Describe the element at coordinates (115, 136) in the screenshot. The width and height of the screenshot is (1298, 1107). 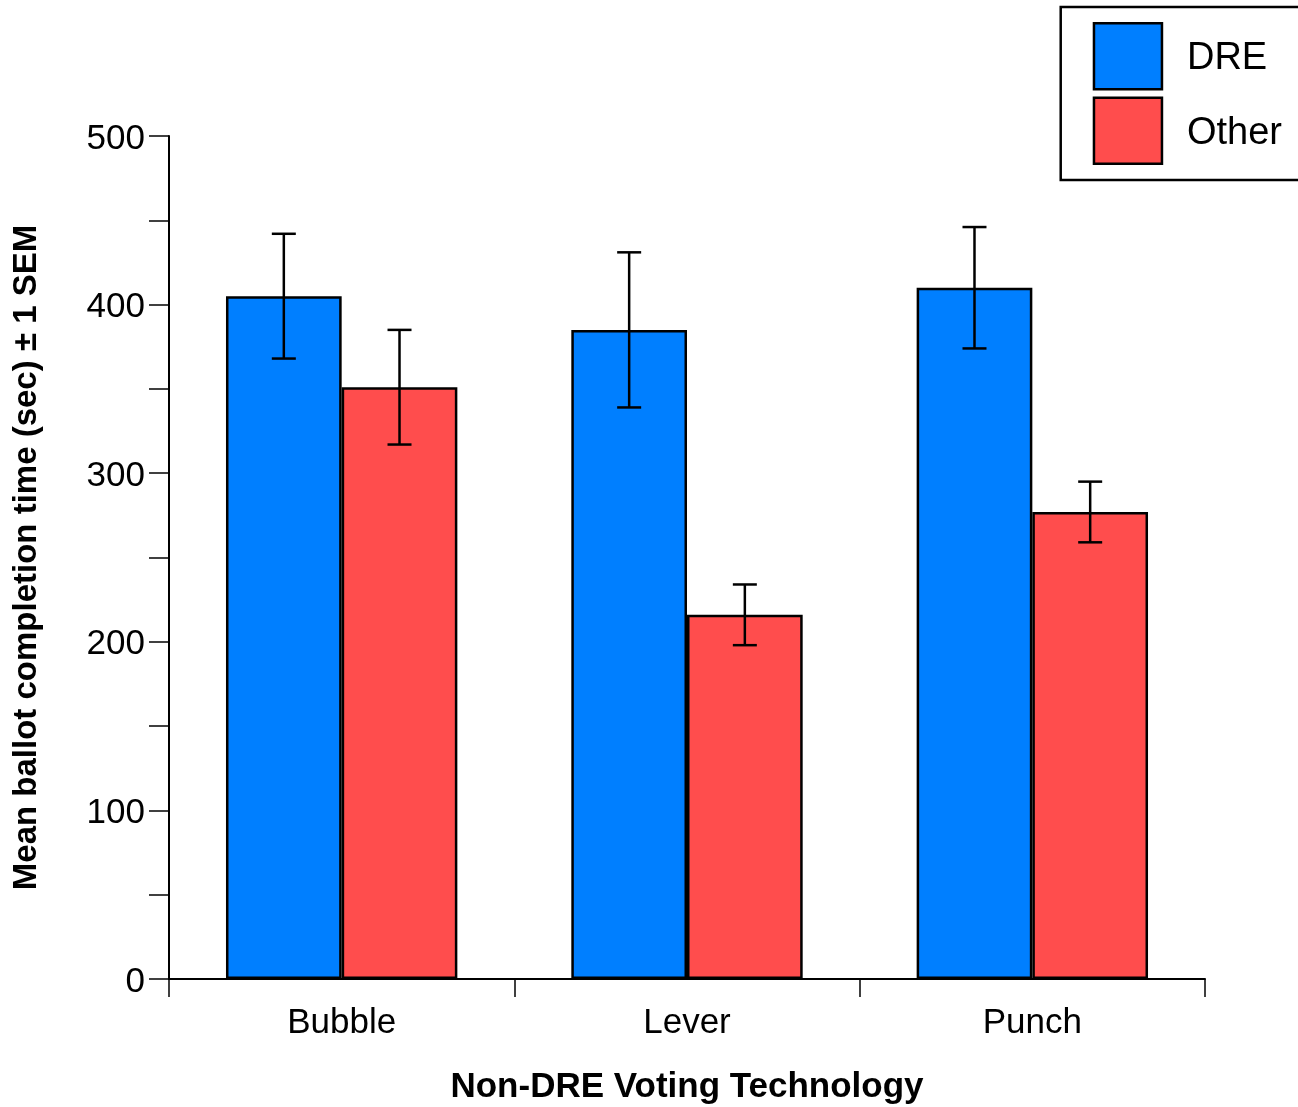
I see `y-tick-label: 500` at that location.